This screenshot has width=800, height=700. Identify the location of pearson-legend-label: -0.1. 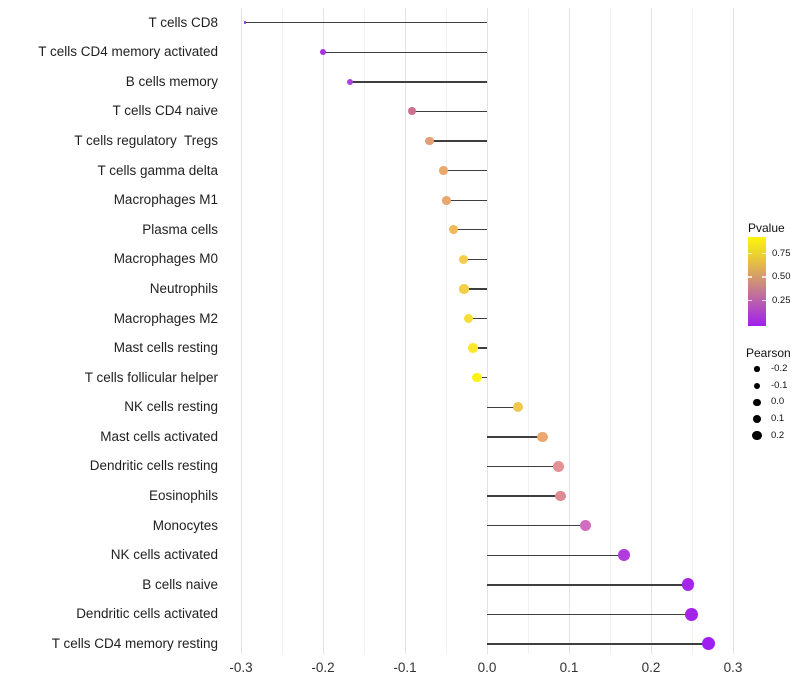
(779, 385).